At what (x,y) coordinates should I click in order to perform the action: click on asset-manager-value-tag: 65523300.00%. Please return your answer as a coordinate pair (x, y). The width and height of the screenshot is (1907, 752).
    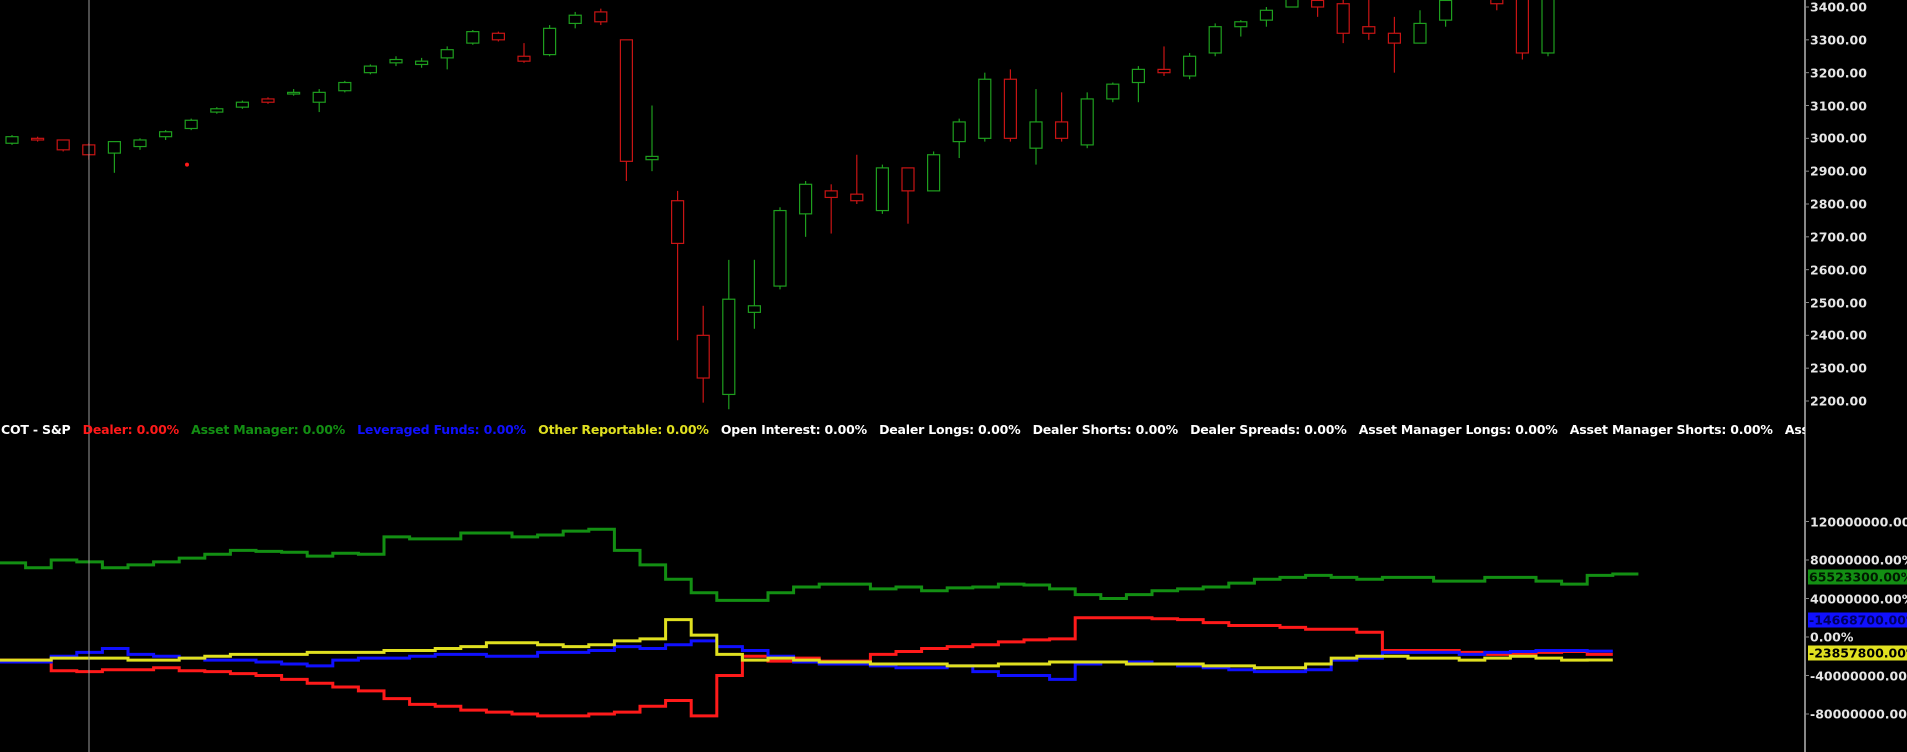
    Looking at the image, I should click on (1857, 577).